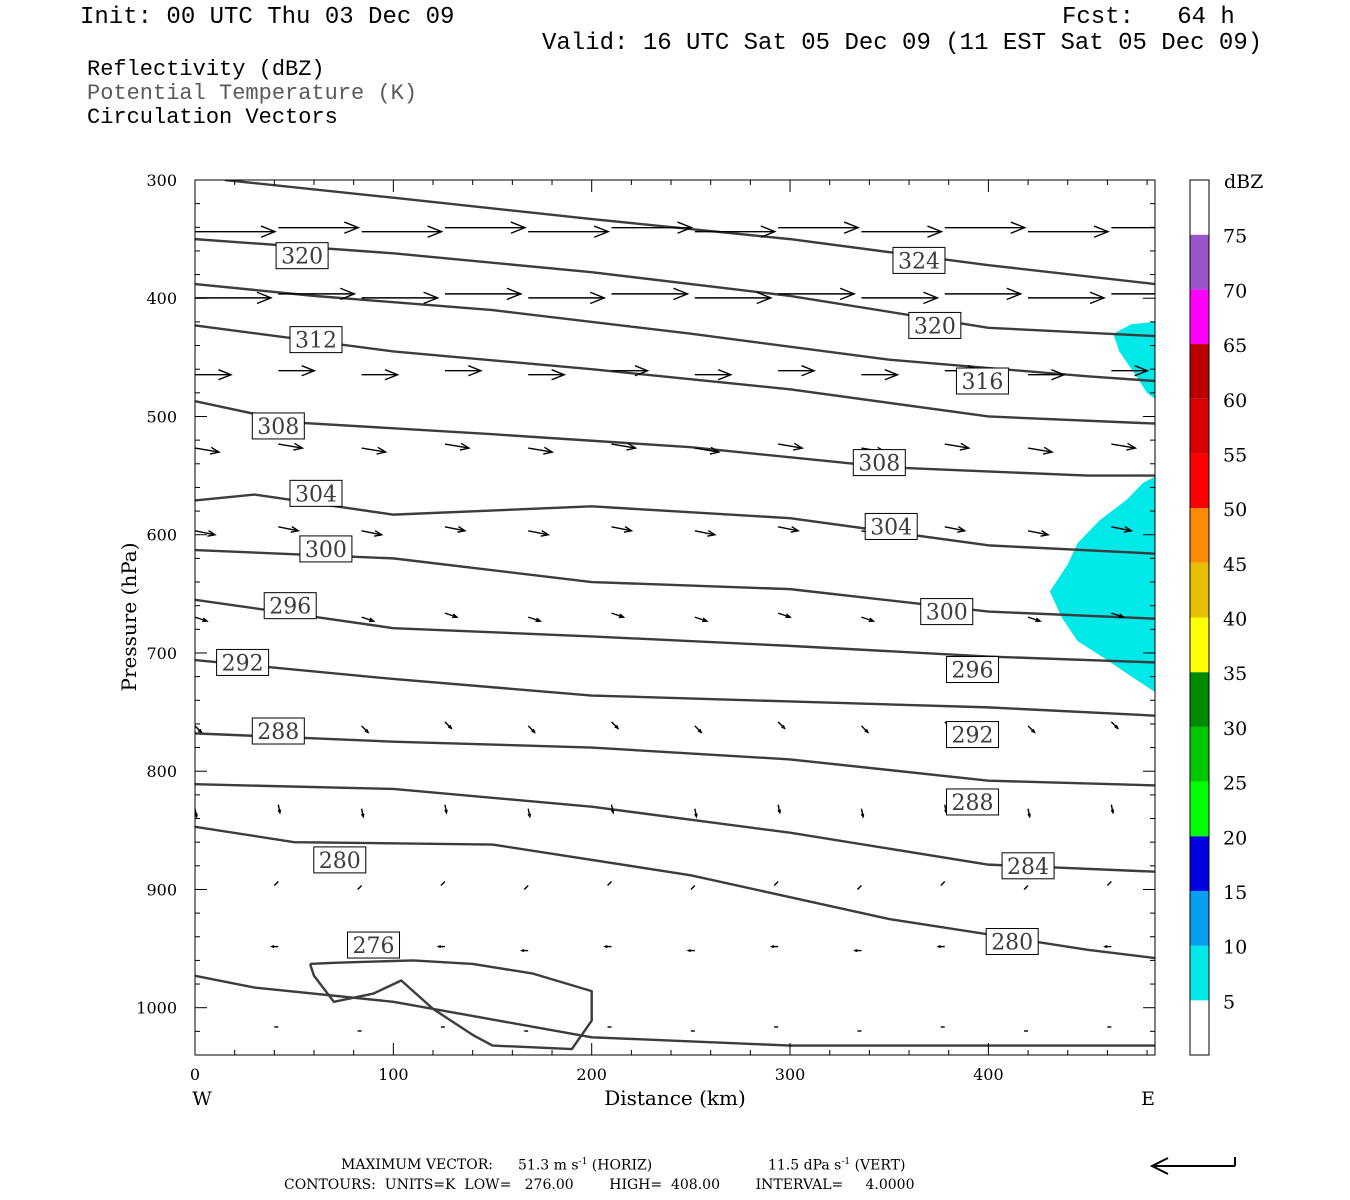 The image size is (1350, 1200). Describe the element at coordinates (880, 1165) in the screenshot. I see `max-vector-vert-tag: (VERT)` at that location.